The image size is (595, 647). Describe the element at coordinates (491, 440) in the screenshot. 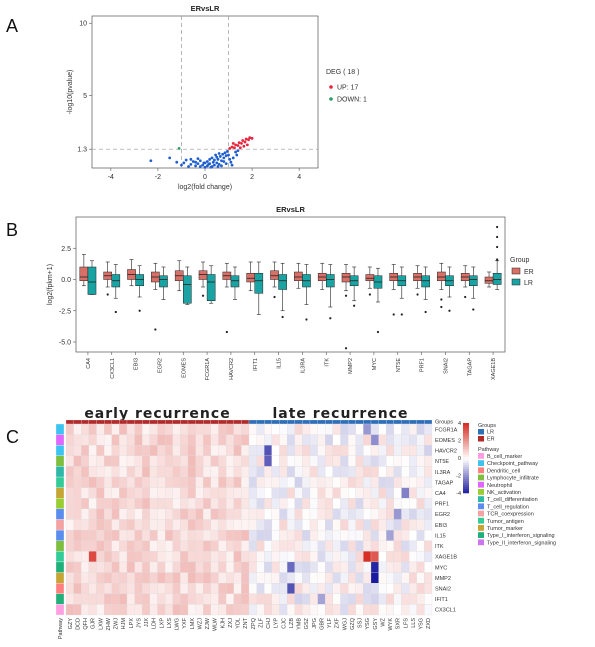

I see `heatmap-legend-group-item-1: ER` at that location.